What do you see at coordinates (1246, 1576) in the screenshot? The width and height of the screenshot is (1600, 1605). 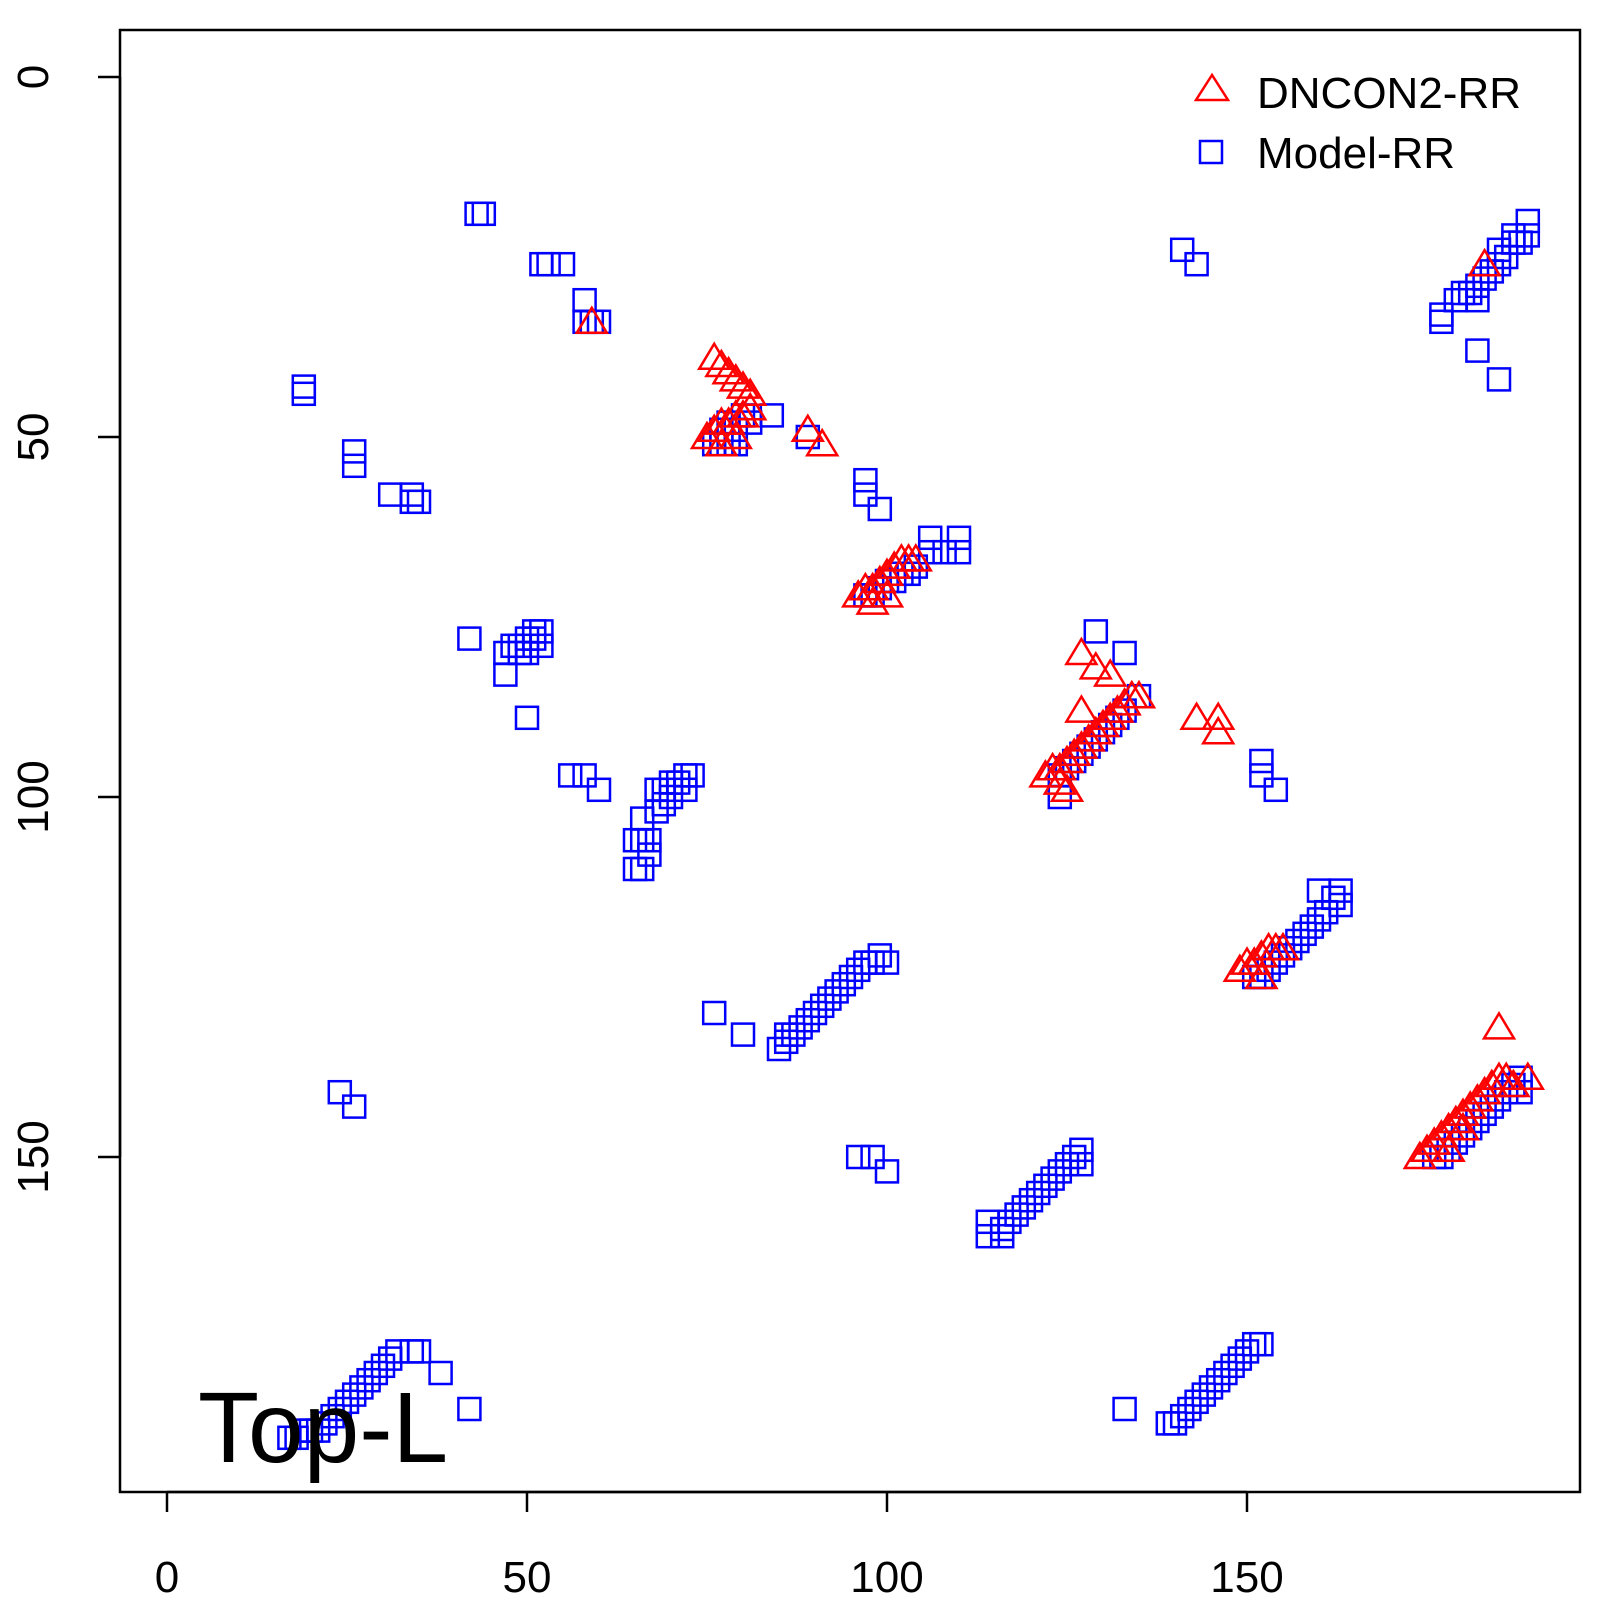 I see `x-tick-label-150: 150` at bounding box center [1246, 1576].